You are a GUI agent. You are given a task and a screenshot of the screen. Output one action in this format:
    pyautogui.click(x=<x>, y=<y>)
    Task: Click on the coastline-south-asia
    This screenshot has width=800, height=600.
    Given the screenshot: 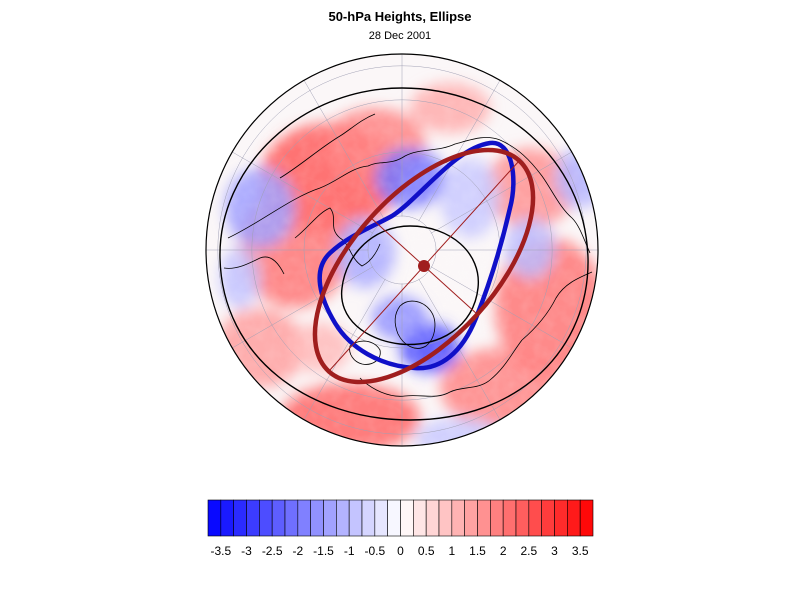 What is the action you would take?
    pyautogui.click(x=327, y=146)
    